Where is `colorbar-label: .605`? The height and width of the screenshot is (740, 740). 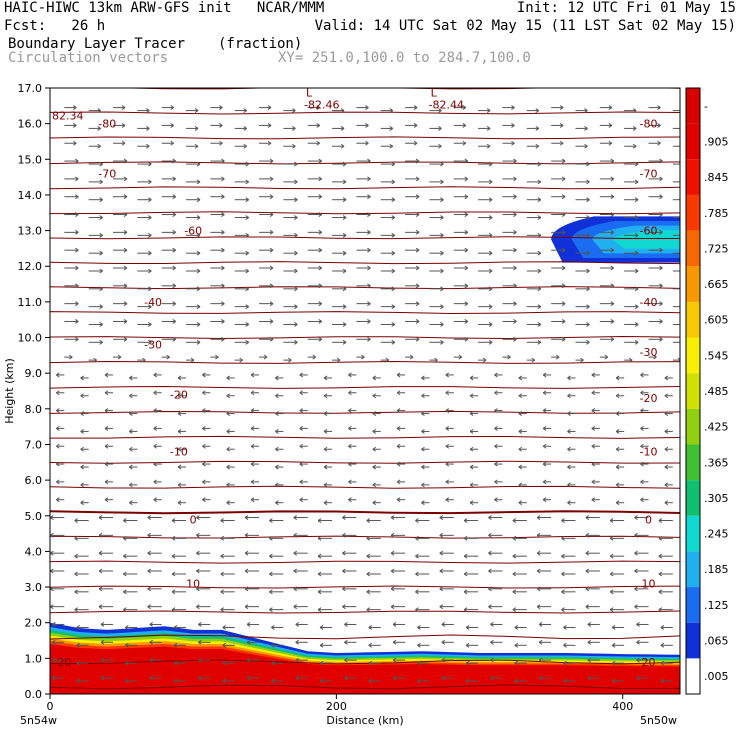
colorbar-label: .605 is located at coordinates (716, 320).